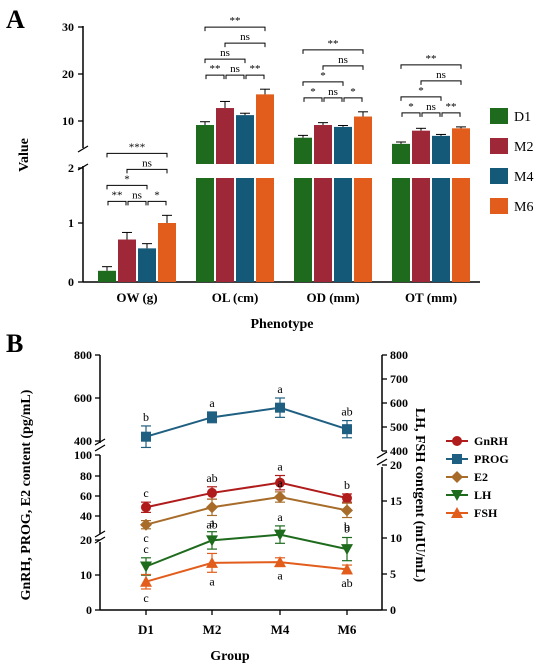 The width and height of the screenshot is (550, 668). Describe the element at coordinates (24, 155) in the screenshot. I see `panel-a-ylabel: Value` at that location.